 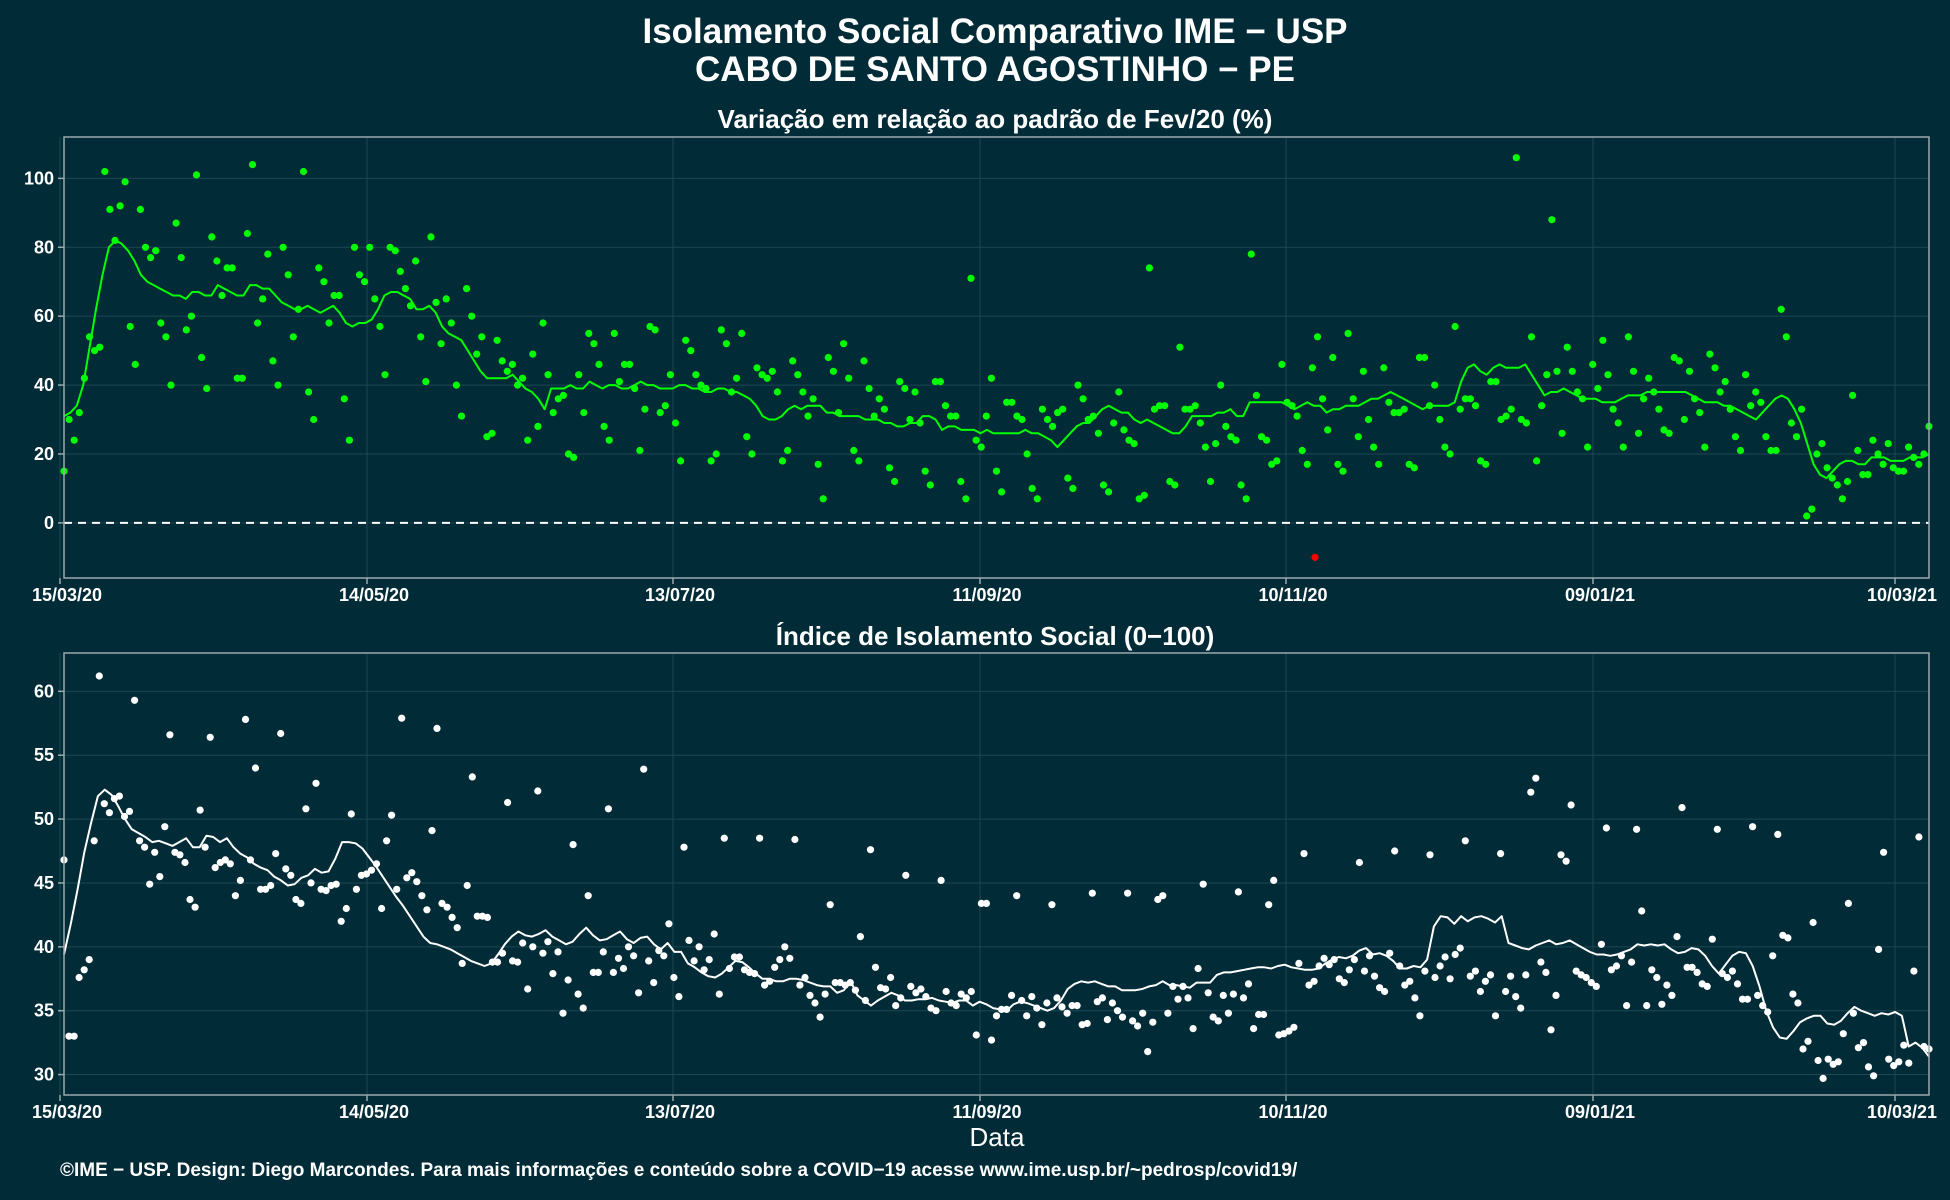 What do you see at coordinates (44, 1075) in the screenshot?
I see `index-y-tick-label: 30` at bounding box center [44, 1075].